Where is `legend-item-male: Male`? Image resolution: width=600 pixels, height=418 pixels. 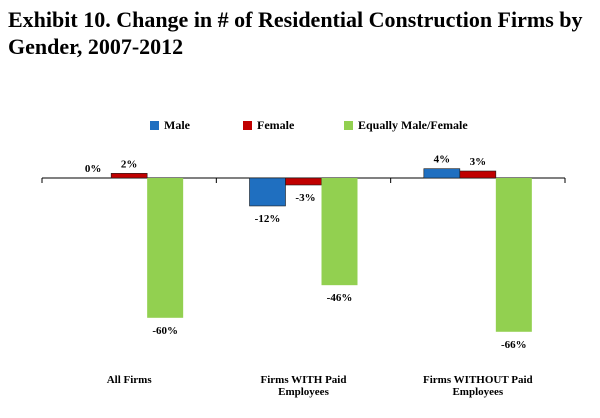 legend-item-male: Male is located at coordinates (170, 125).